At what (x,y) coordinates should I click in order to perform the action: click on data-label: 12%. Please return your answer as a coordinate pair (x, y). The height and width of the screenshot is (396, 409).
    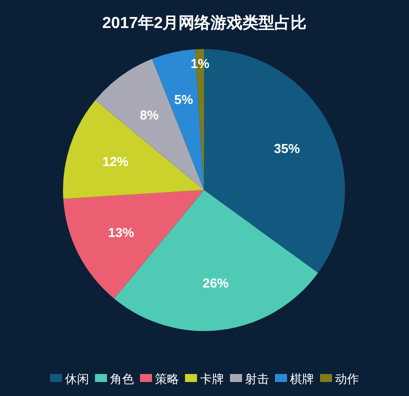
    Looking at the image, I should click on (115, 162).